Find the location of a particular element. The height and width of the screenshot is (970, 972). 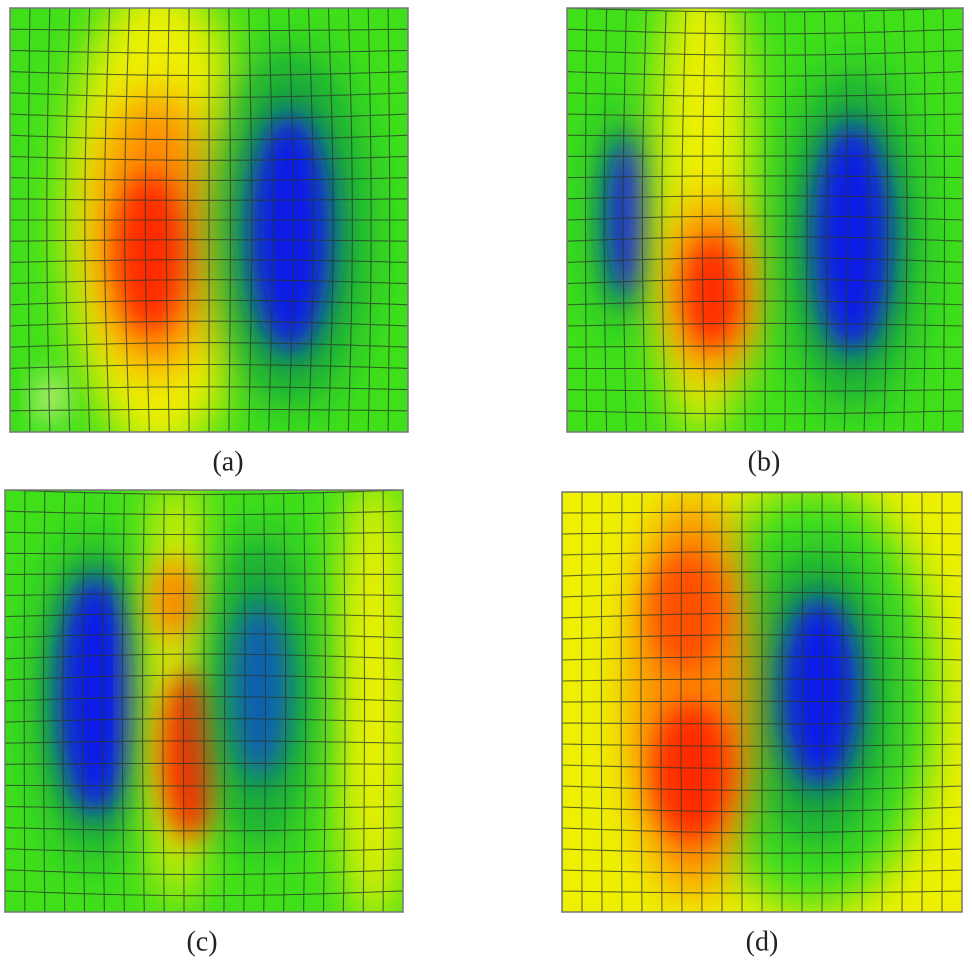

panel-label: (d) is located at coordinates (762, 941).